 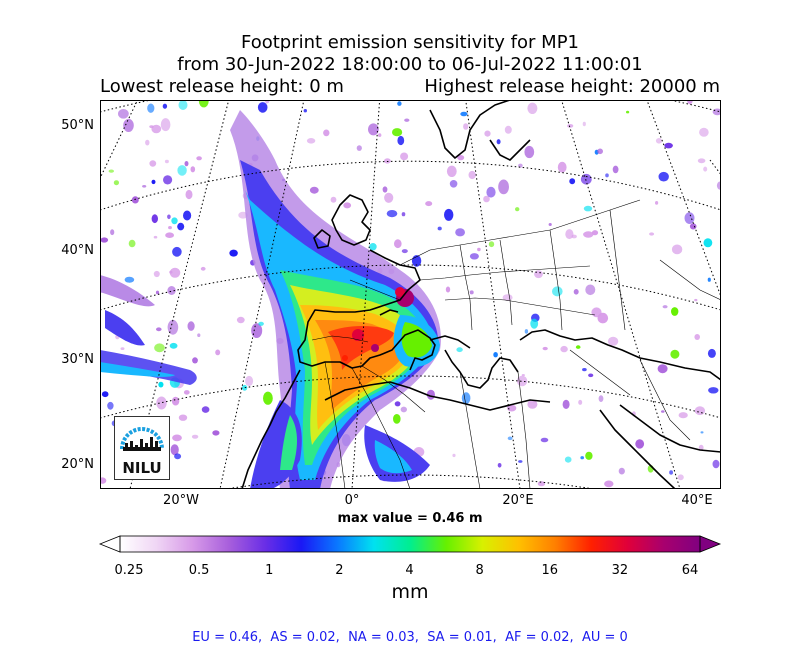 What do you see at coordinates (352, 500) in the screenshot?
I see `lon-label-0: 0°` at bounding box center [352, 500].